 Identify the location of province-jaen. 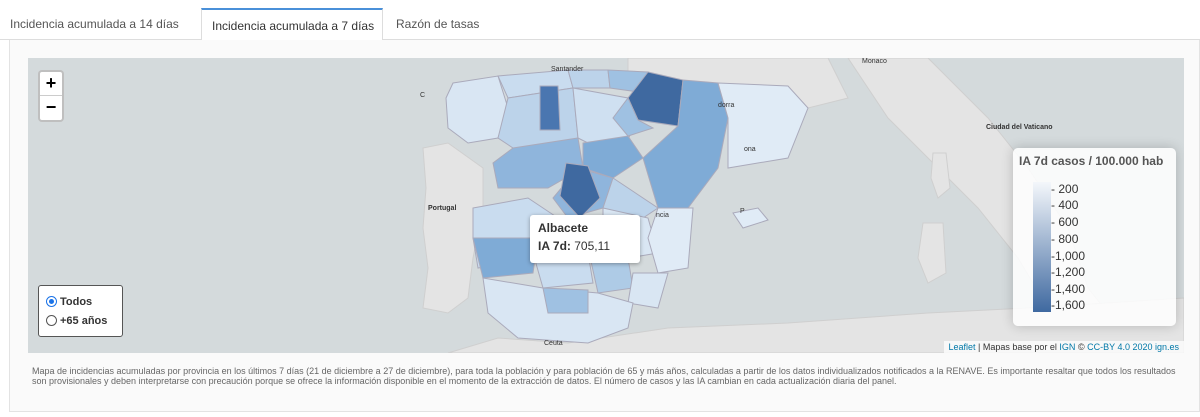
(565, 300).